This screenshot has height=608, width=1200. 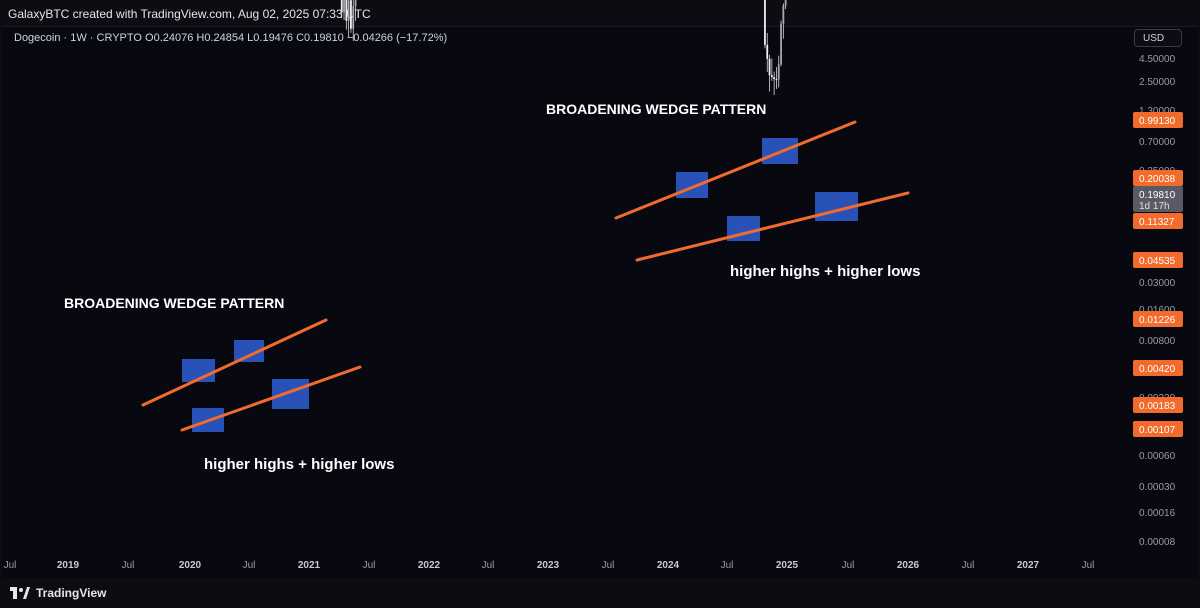 I want to click on price-tag-label: 0.20038, so click(x=1157, y=179).